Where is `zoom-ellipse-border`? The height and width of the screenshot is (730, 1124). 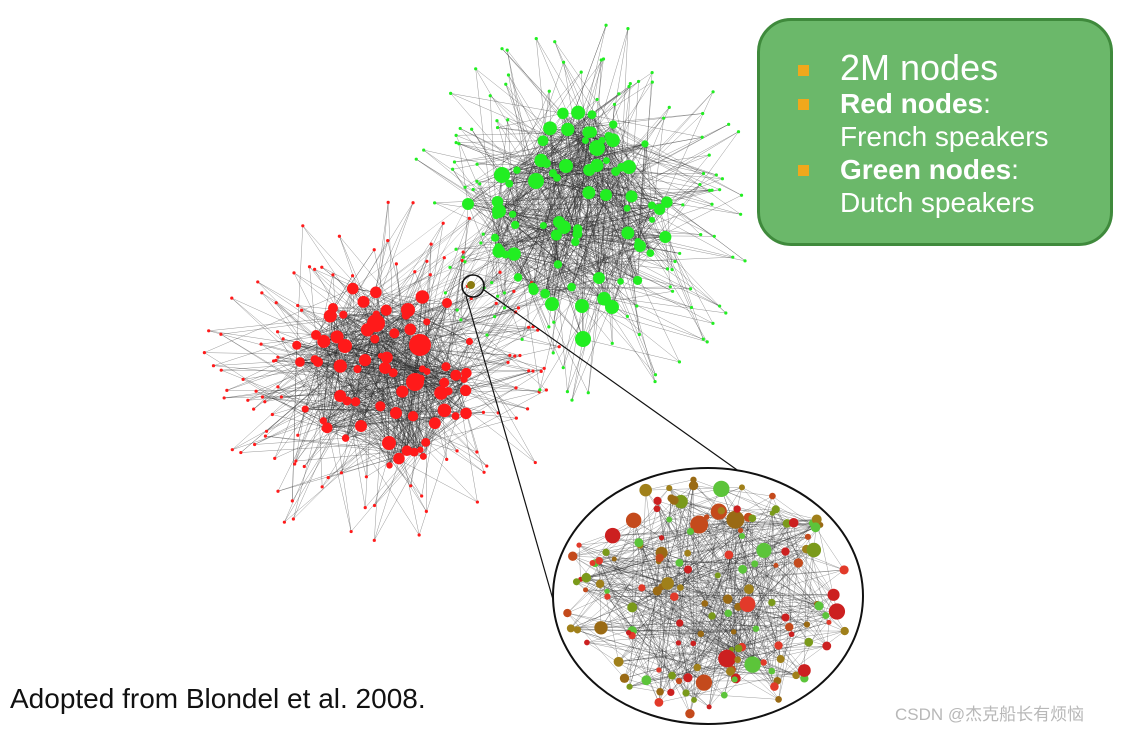
zoom-ellipse-border is located at coordinates (708, 596).